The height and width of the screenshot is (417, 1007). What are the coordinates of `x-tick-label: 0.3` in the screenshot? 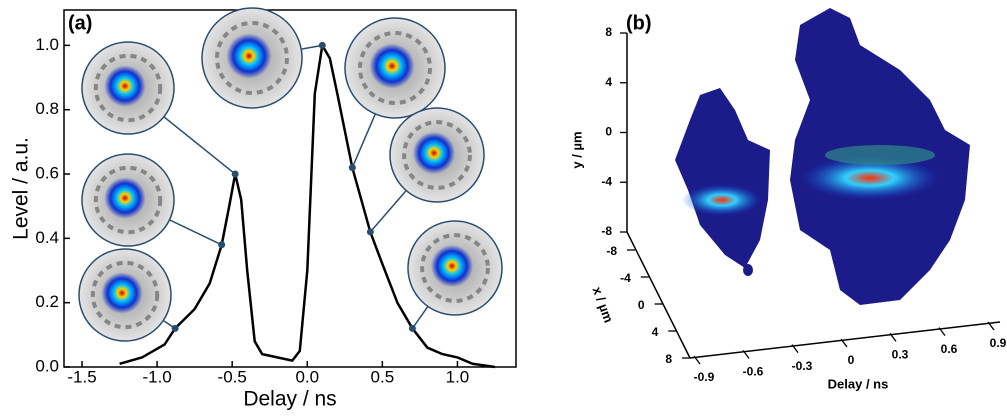 It's located at (900, 355).